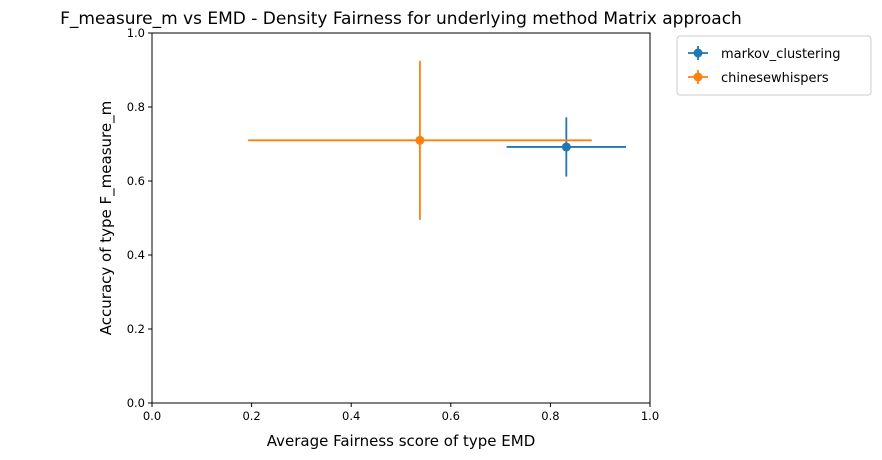 This screenshot has width=882, height=460. I want to click on legend-box, so click(774, 65).